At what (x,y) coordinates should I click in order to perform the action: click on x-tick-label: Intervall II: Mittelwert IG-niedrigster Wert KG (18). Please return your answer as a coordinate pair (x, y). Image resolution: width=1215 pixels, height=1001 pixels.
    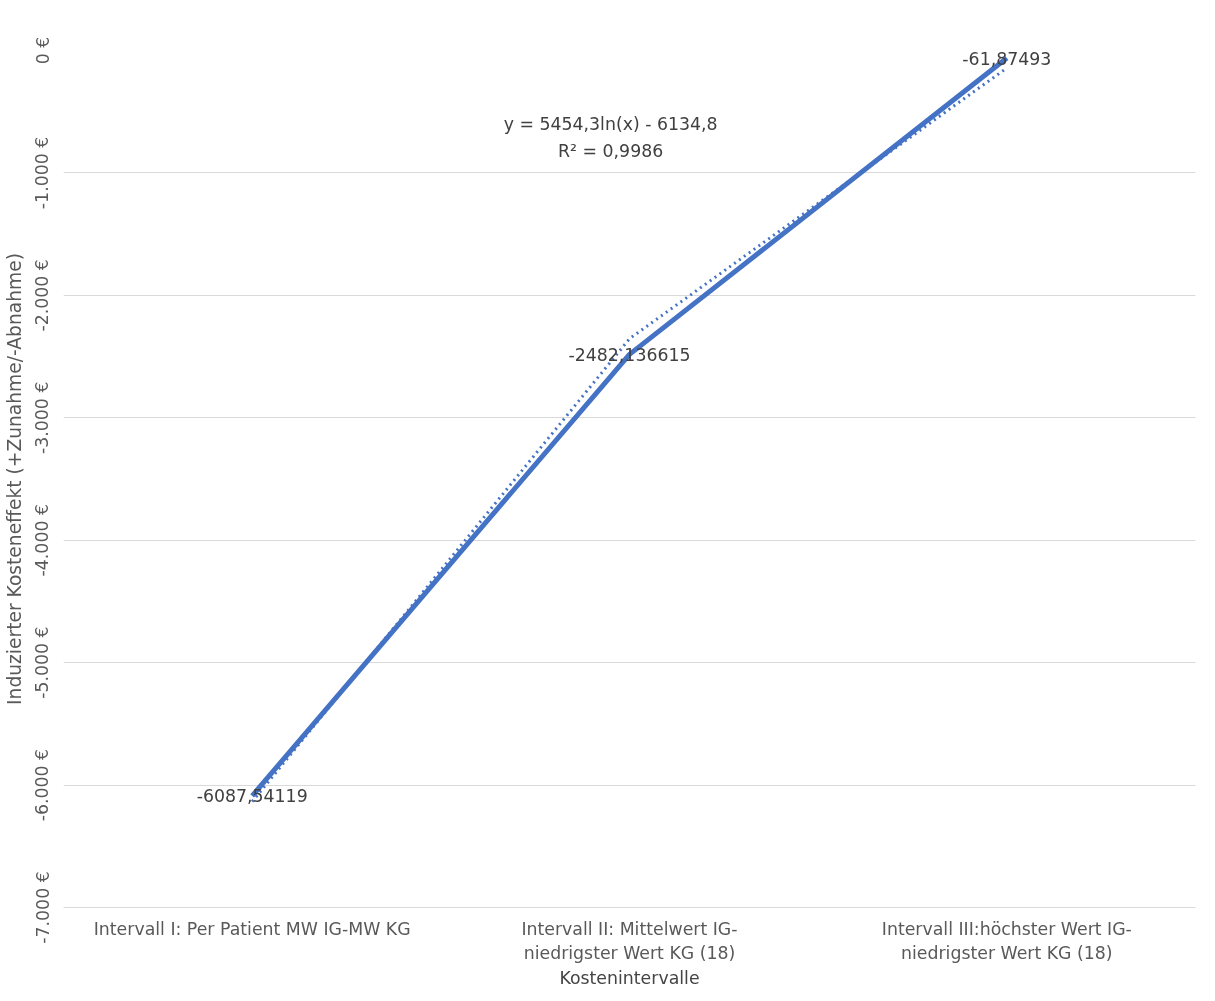
    Looking at the image, I should click on (629, 940).